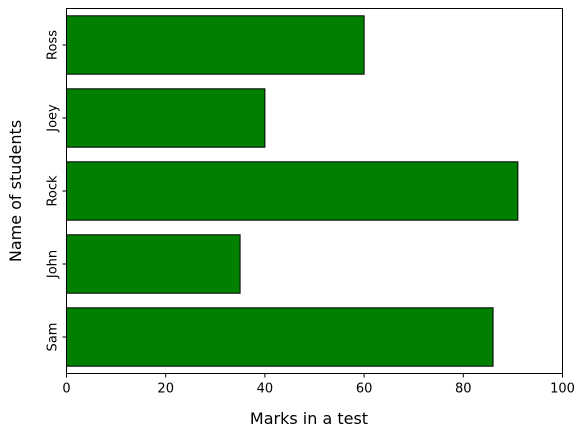 The height and width of the screenshot is (437, 579). I want to click on y-axis: Sam John Rock Joey Ross, so click(56, 191).